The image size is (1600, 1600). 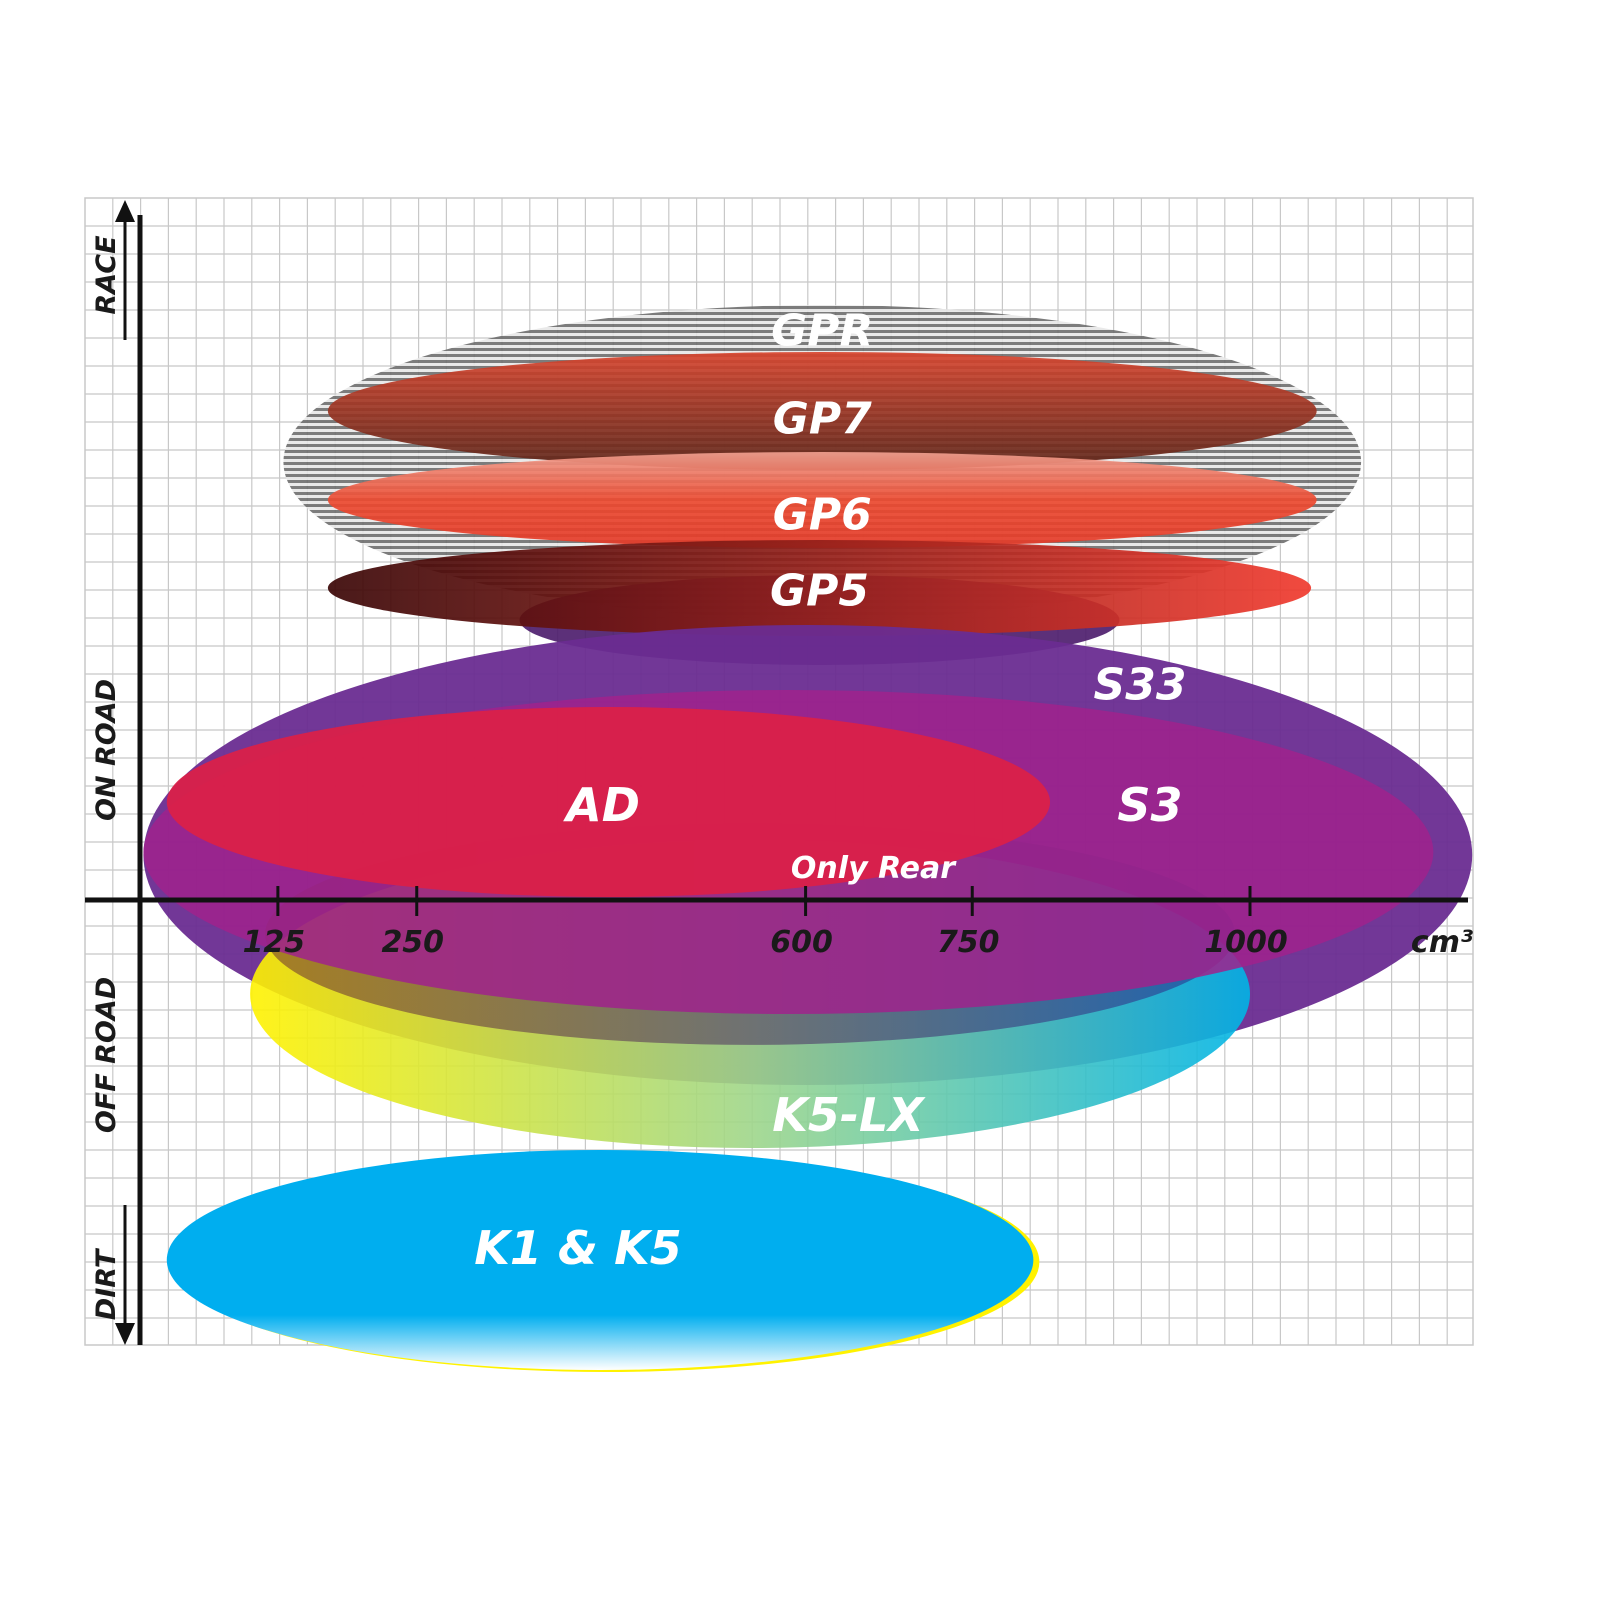 I want to click on arrow-up-icon, so click(x=125, y=211).